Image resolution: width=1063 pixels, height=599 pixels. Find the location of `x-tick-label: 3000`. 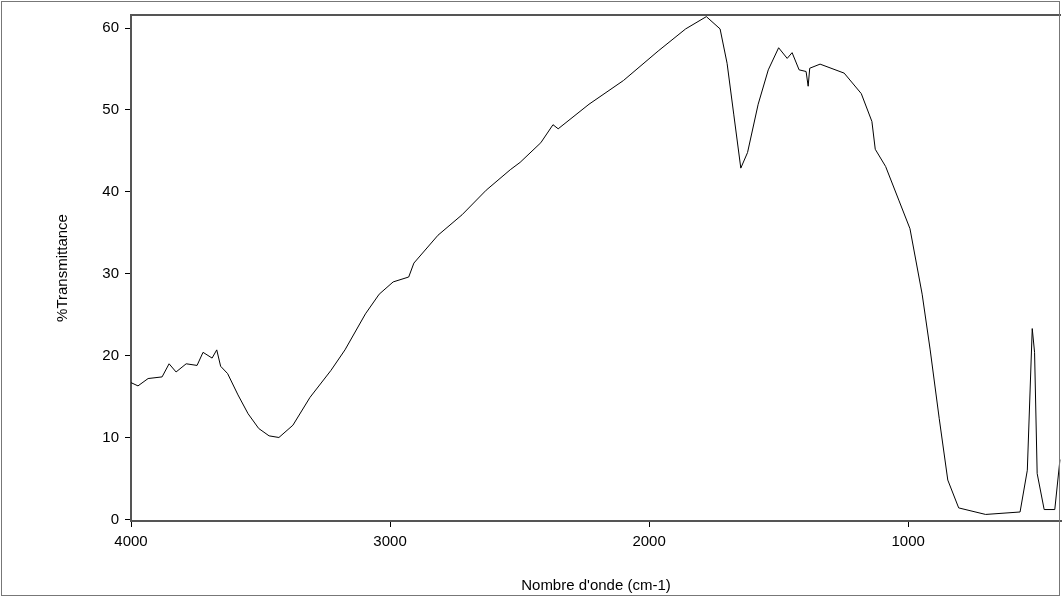

x-tick-label: 3000 is located at coordinates (390, 541).